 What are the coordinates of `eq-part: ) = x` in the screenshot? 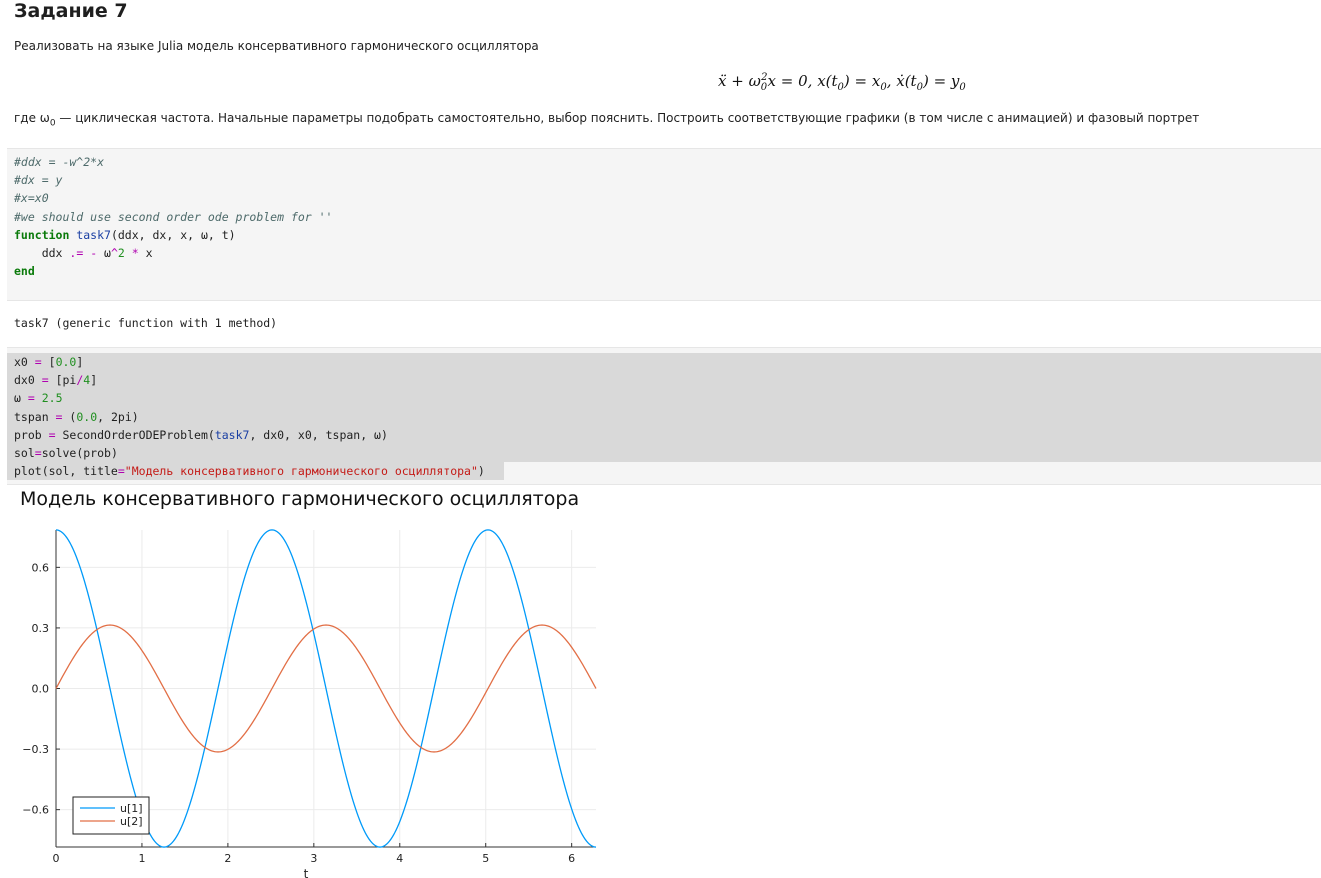 It's located at (862, 81).